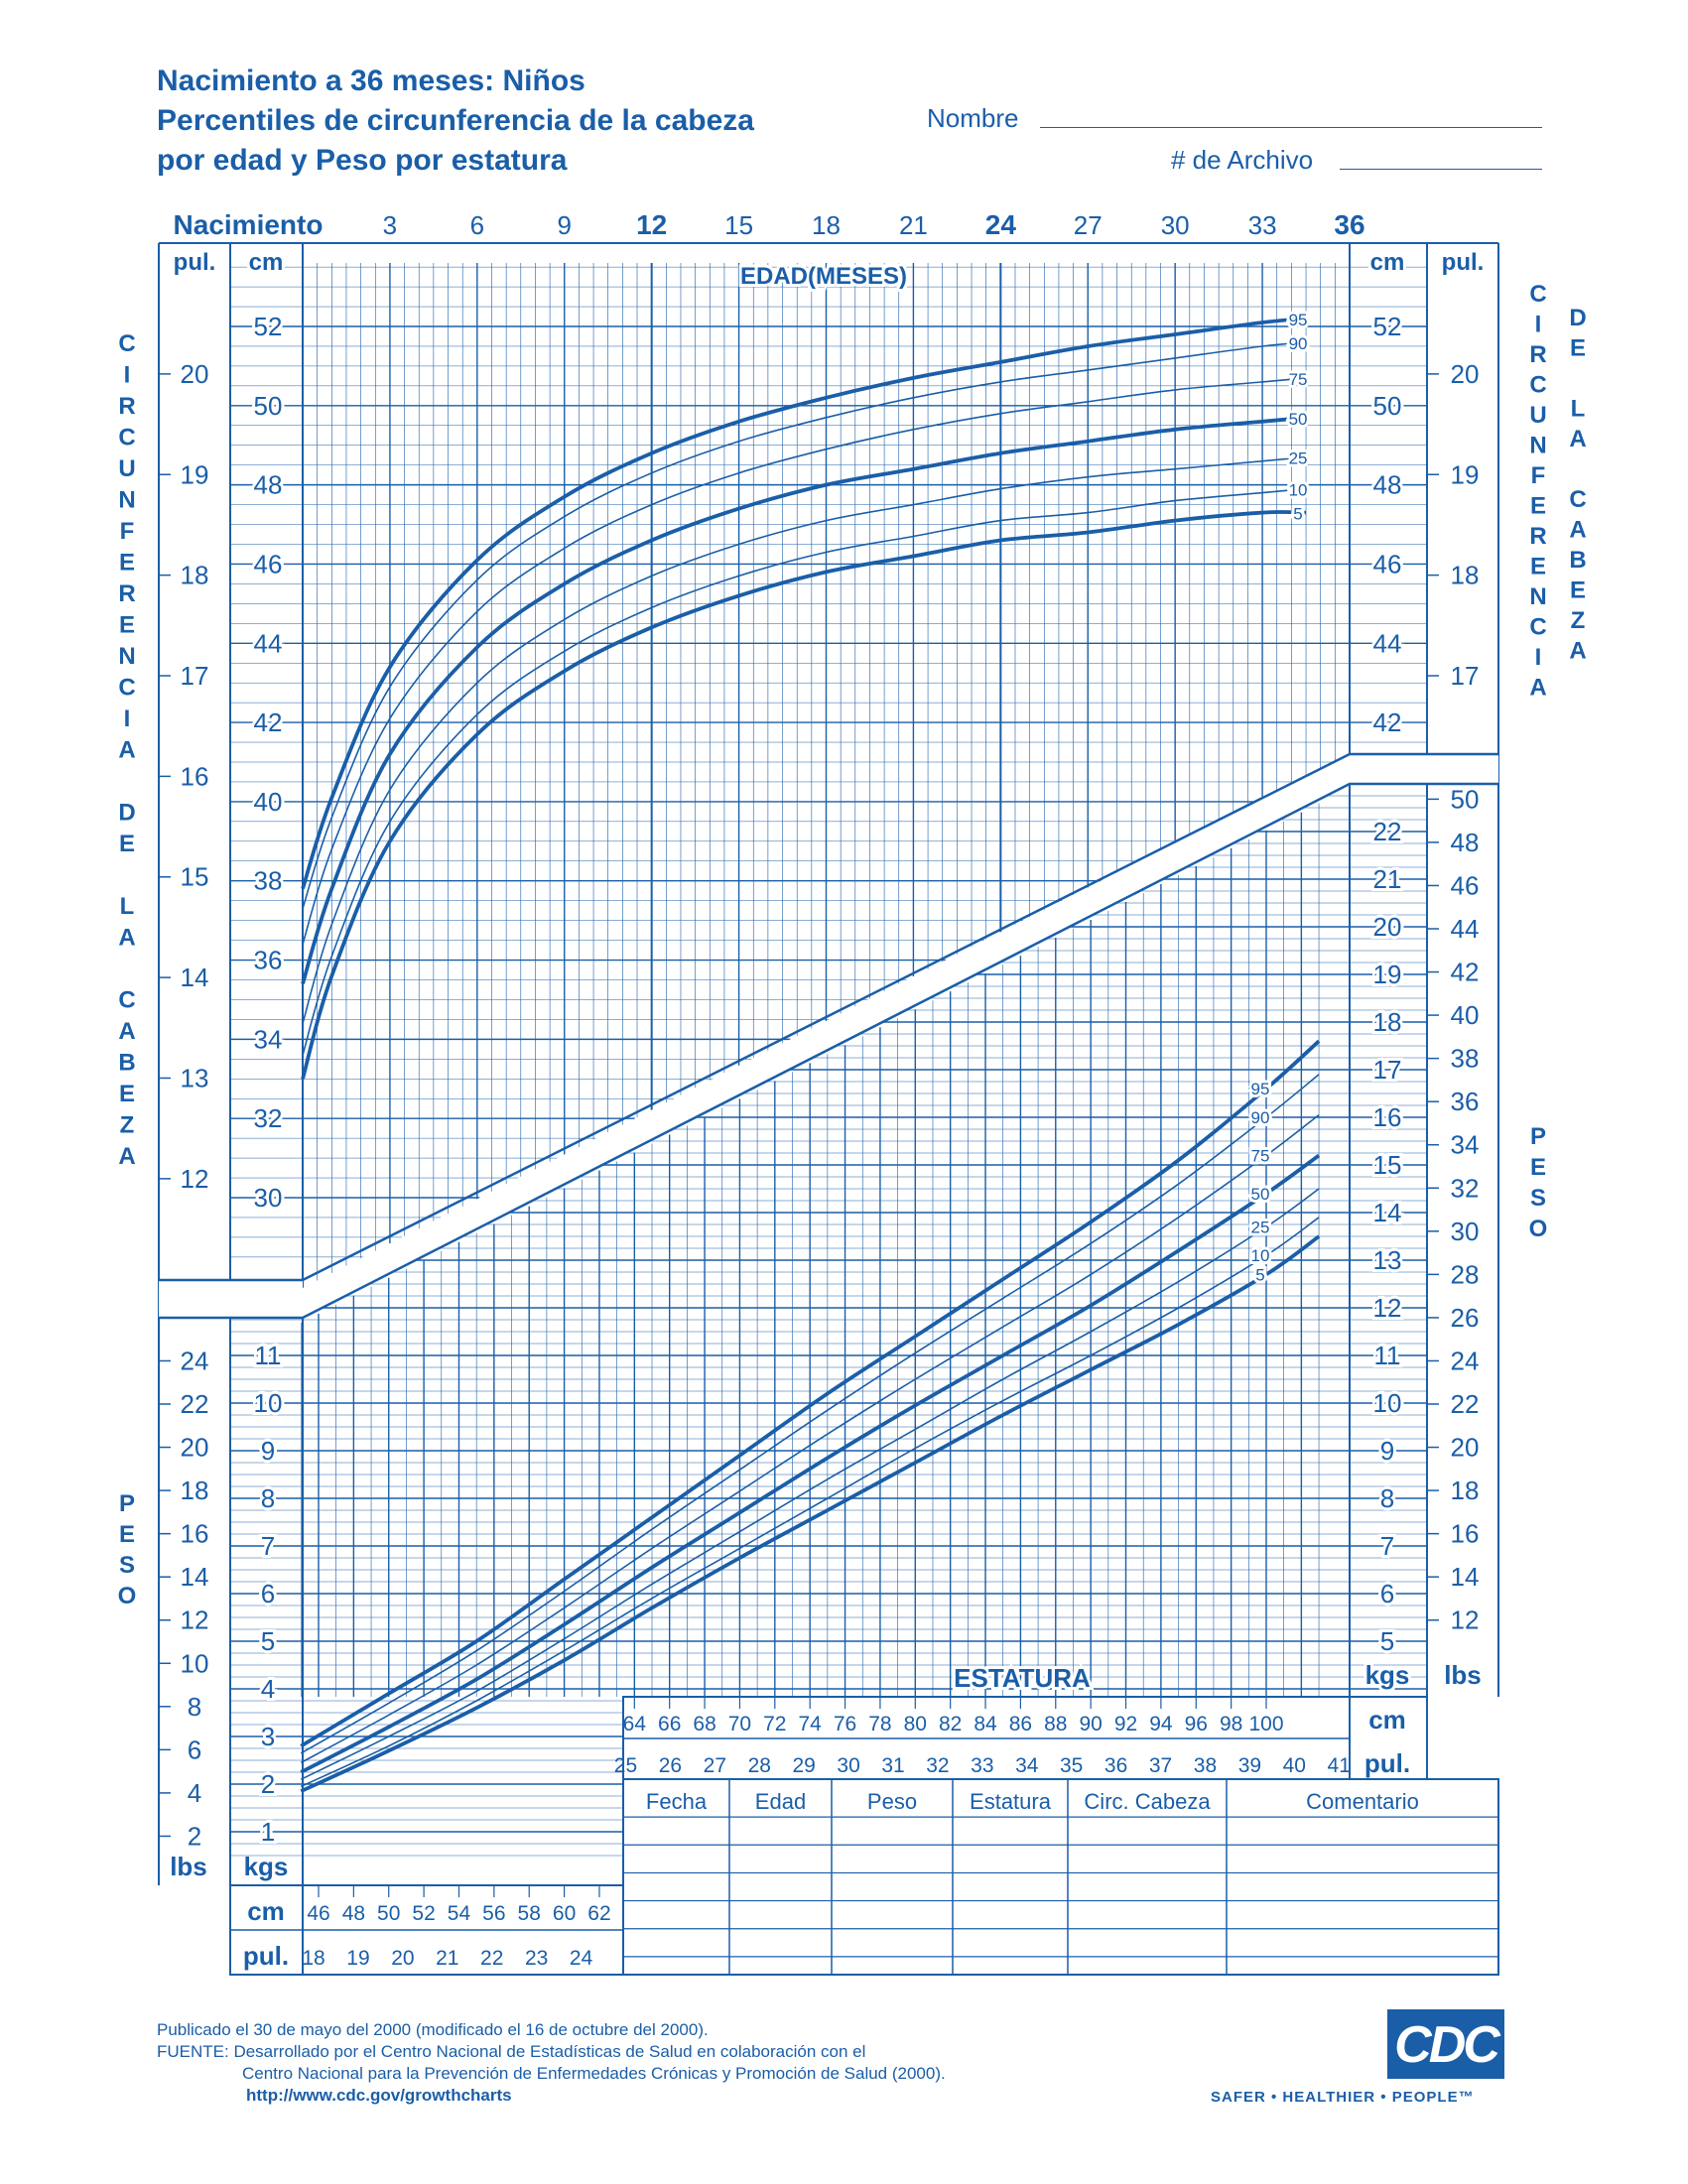 Image resolution: width=1688 pixels, height=2184 pixels. Describe the element at coordinates (195, 1534) in the screenshot. I see `wt-lb-tick-left: 16` at that location.